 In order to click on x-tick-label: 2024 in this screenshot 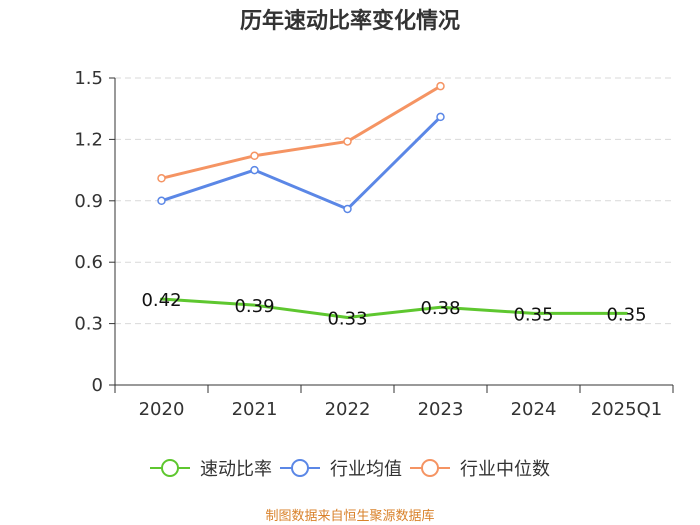, I will do `click(534, 409)`.